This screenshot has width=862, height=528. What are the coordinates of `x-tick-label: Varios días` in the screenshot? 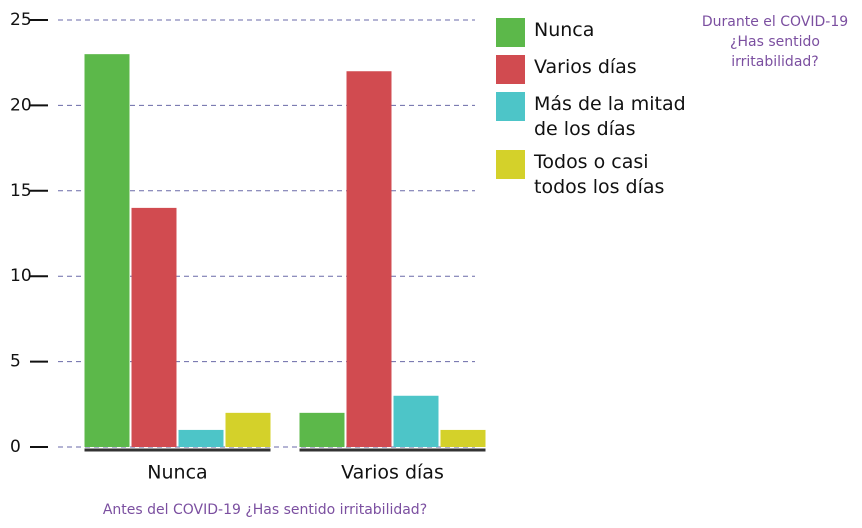 It's located at (392, 473).